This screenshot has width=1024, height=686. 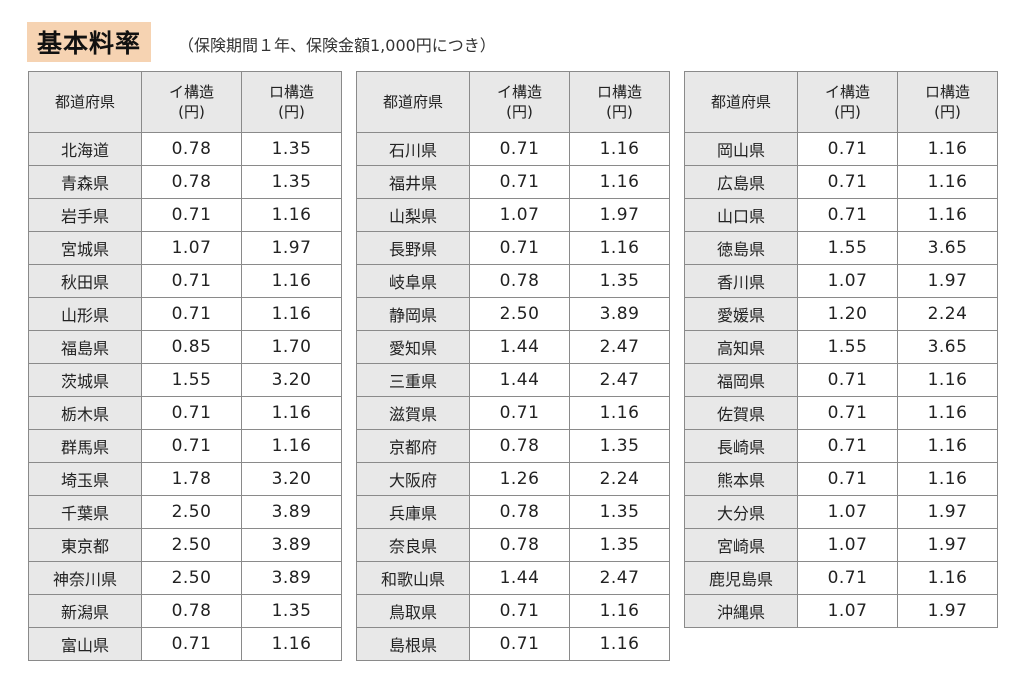 What do you see at coordinates (513, 512) in the screenshot?
I see `table-row: 兵庫県 0.78 1.35` at bounding box center [513, 512].